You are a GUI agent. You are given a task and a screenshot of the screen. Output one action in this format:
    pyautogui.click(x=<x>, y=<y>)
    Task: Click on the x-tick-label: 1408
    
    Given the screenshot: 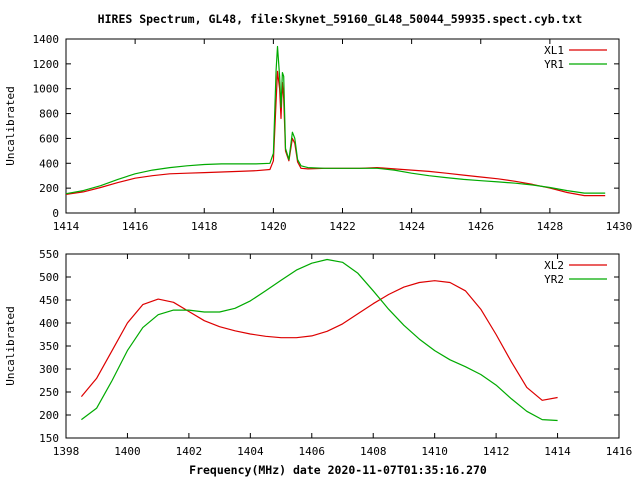 What is the action you would take?
    pyautogui.click(x=373, y=451)
    